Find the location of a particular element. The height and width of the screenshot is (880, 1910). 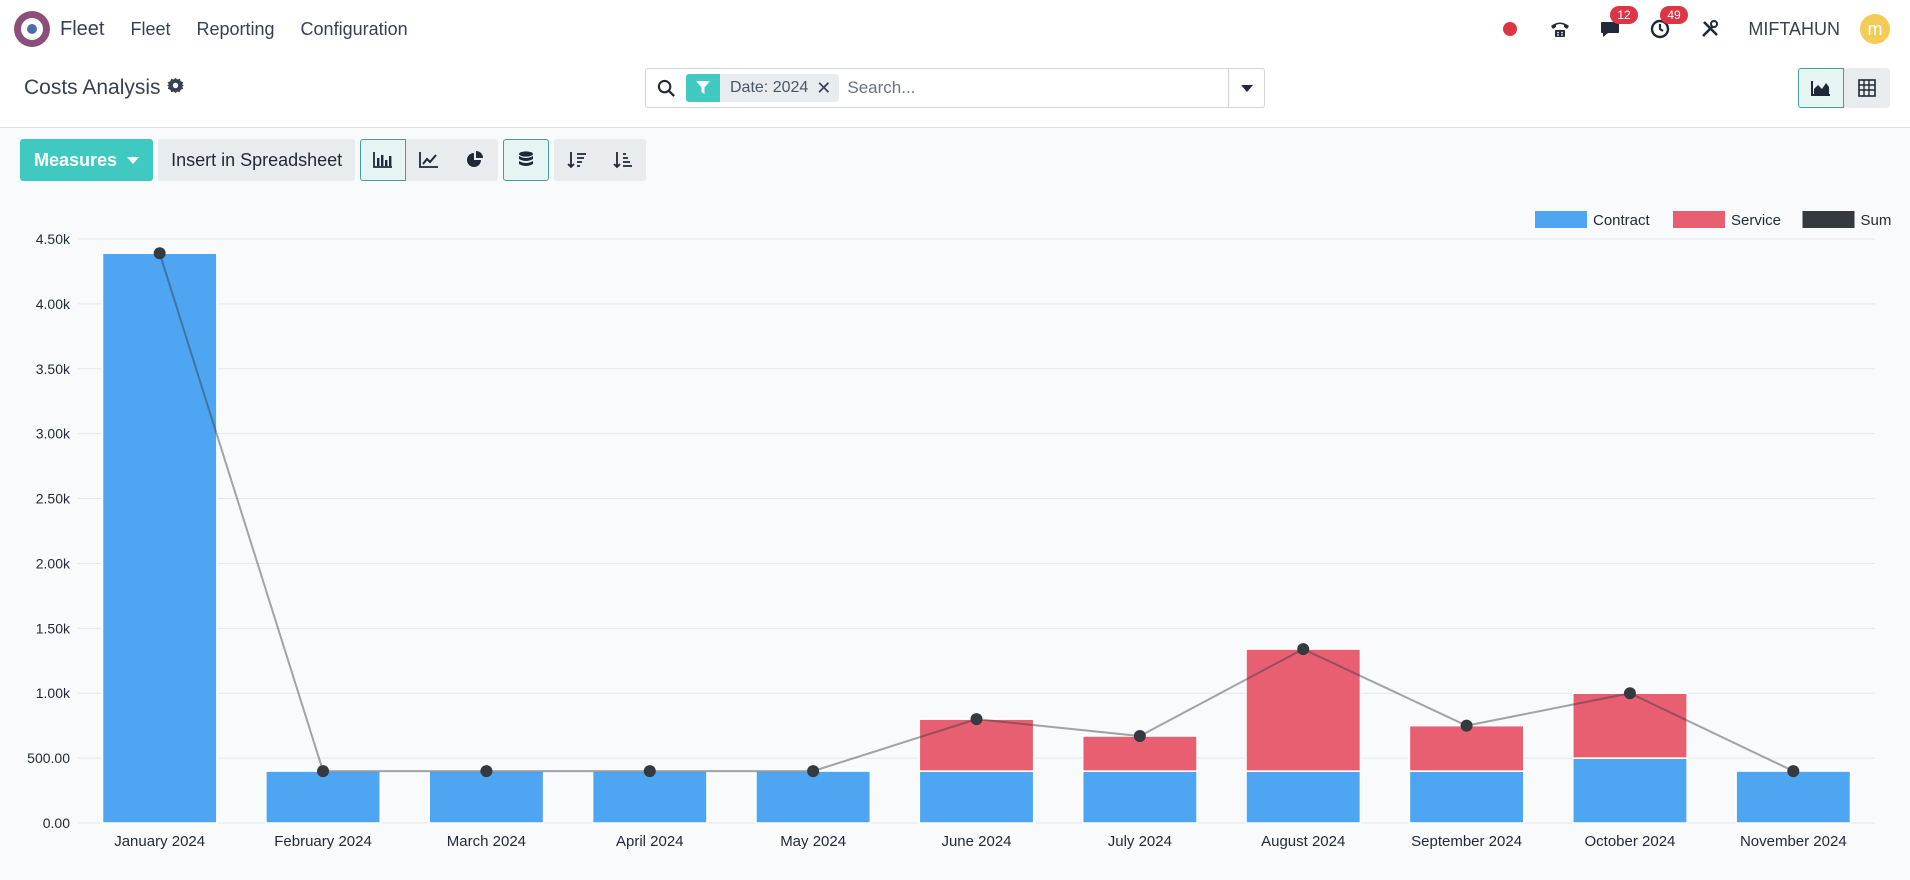

legend-label-contract: Contract is located at coordinates (1622, 220).